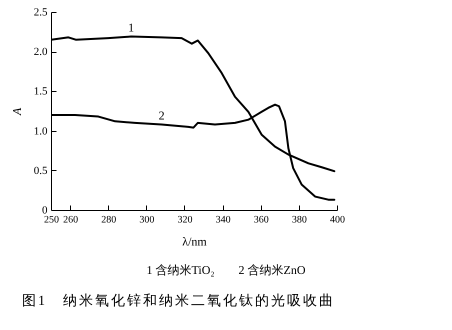 The height and width of the screenshot is (330, 452). What do you see at coordinates (131, 27) in the screenshot?
I see `series-label: 1` at bounding box center [131, 27].